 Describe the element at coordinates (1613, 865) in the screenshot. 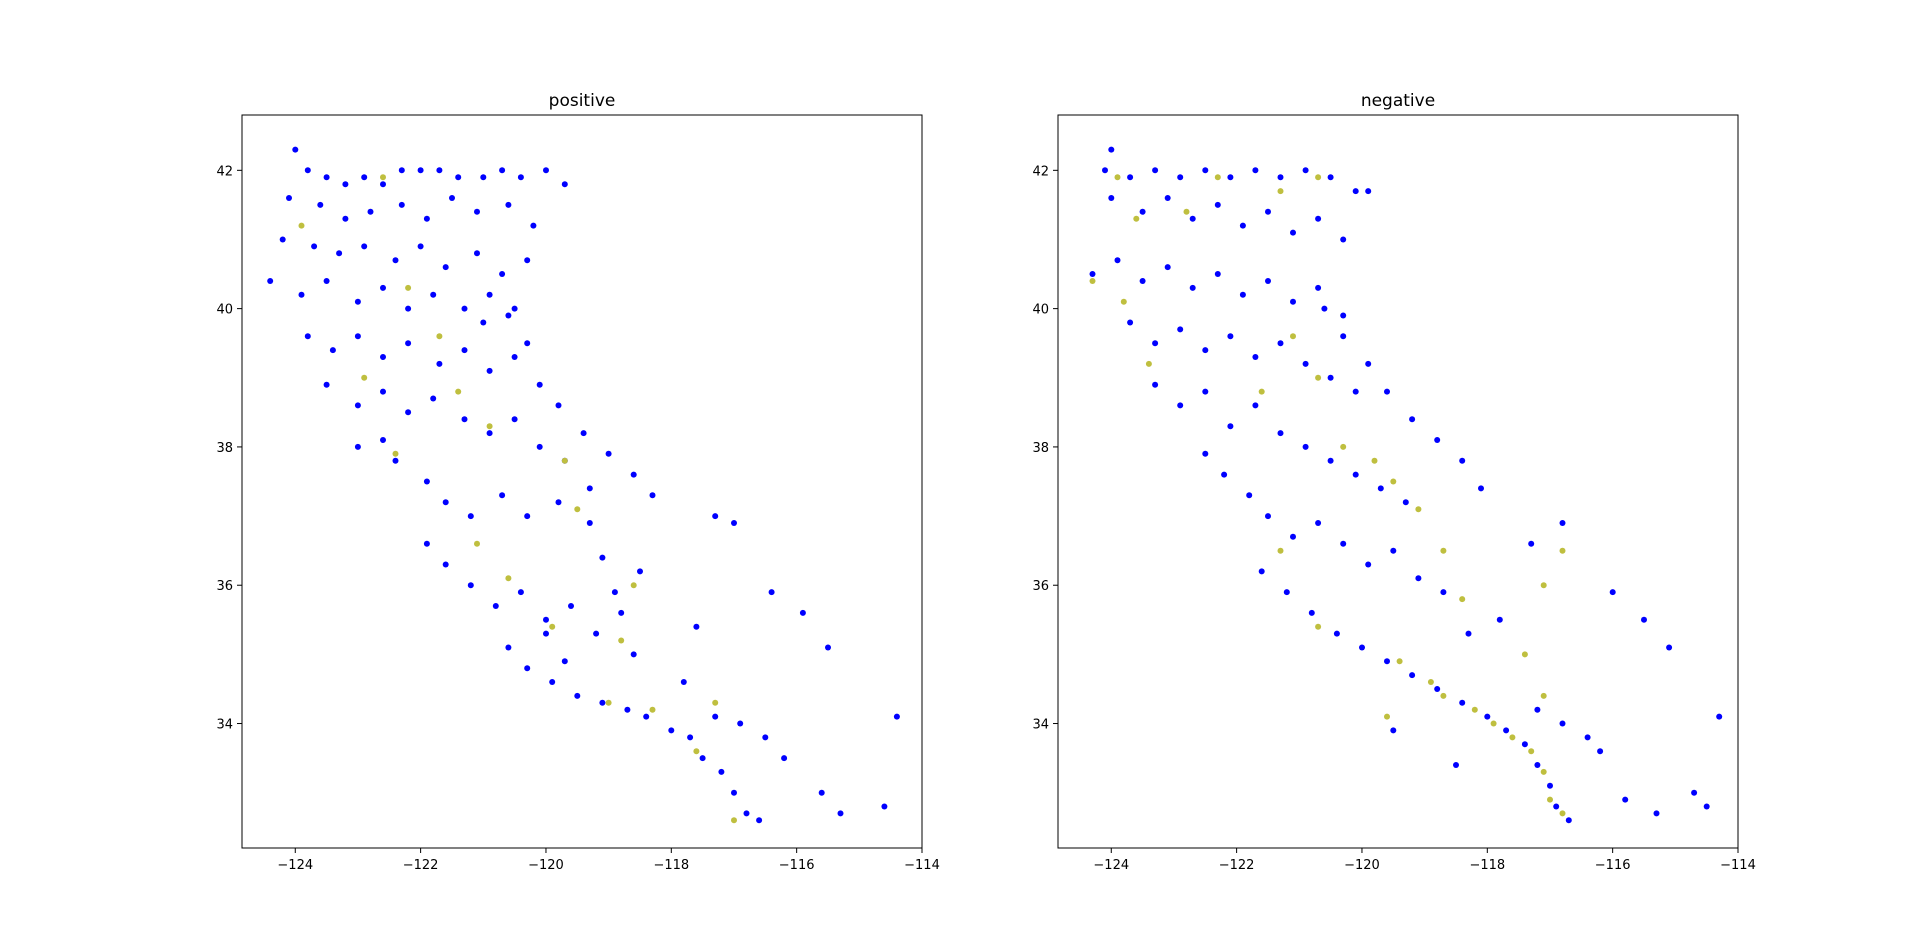

I see `x-tick-label: −116` at that location.